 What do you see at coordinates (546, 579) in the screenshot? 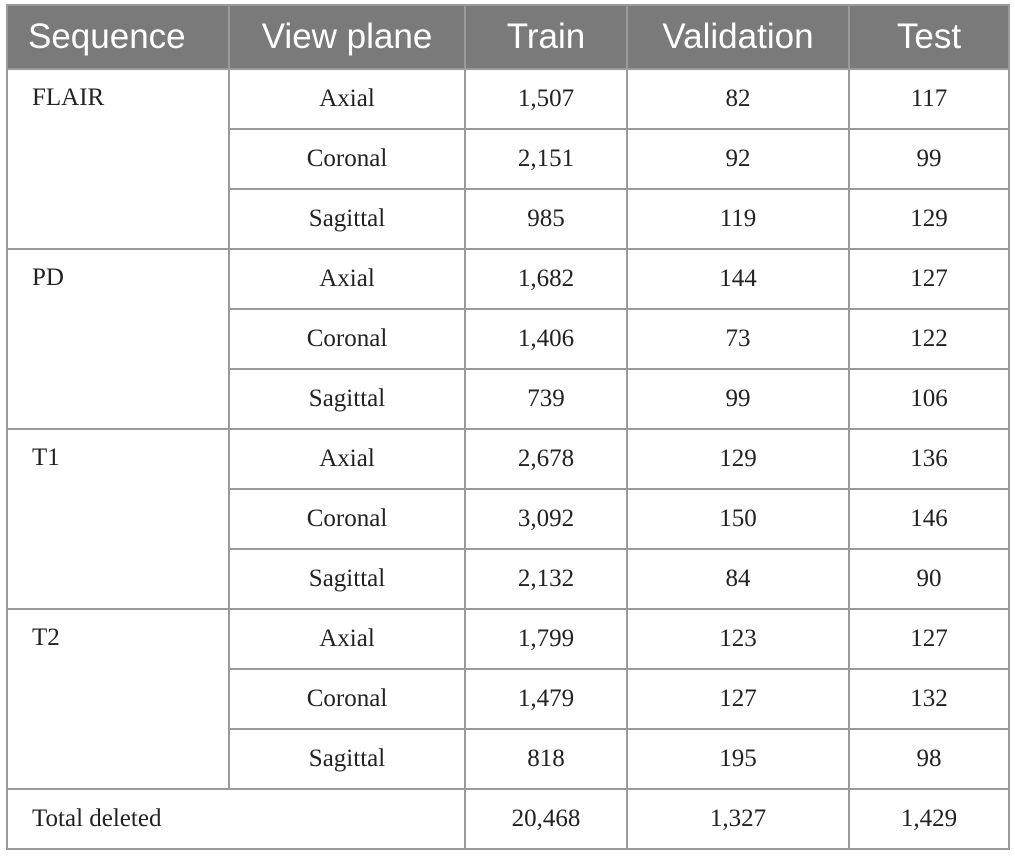
I see `train-cell: 2,132` at bounding box center [546, 579].